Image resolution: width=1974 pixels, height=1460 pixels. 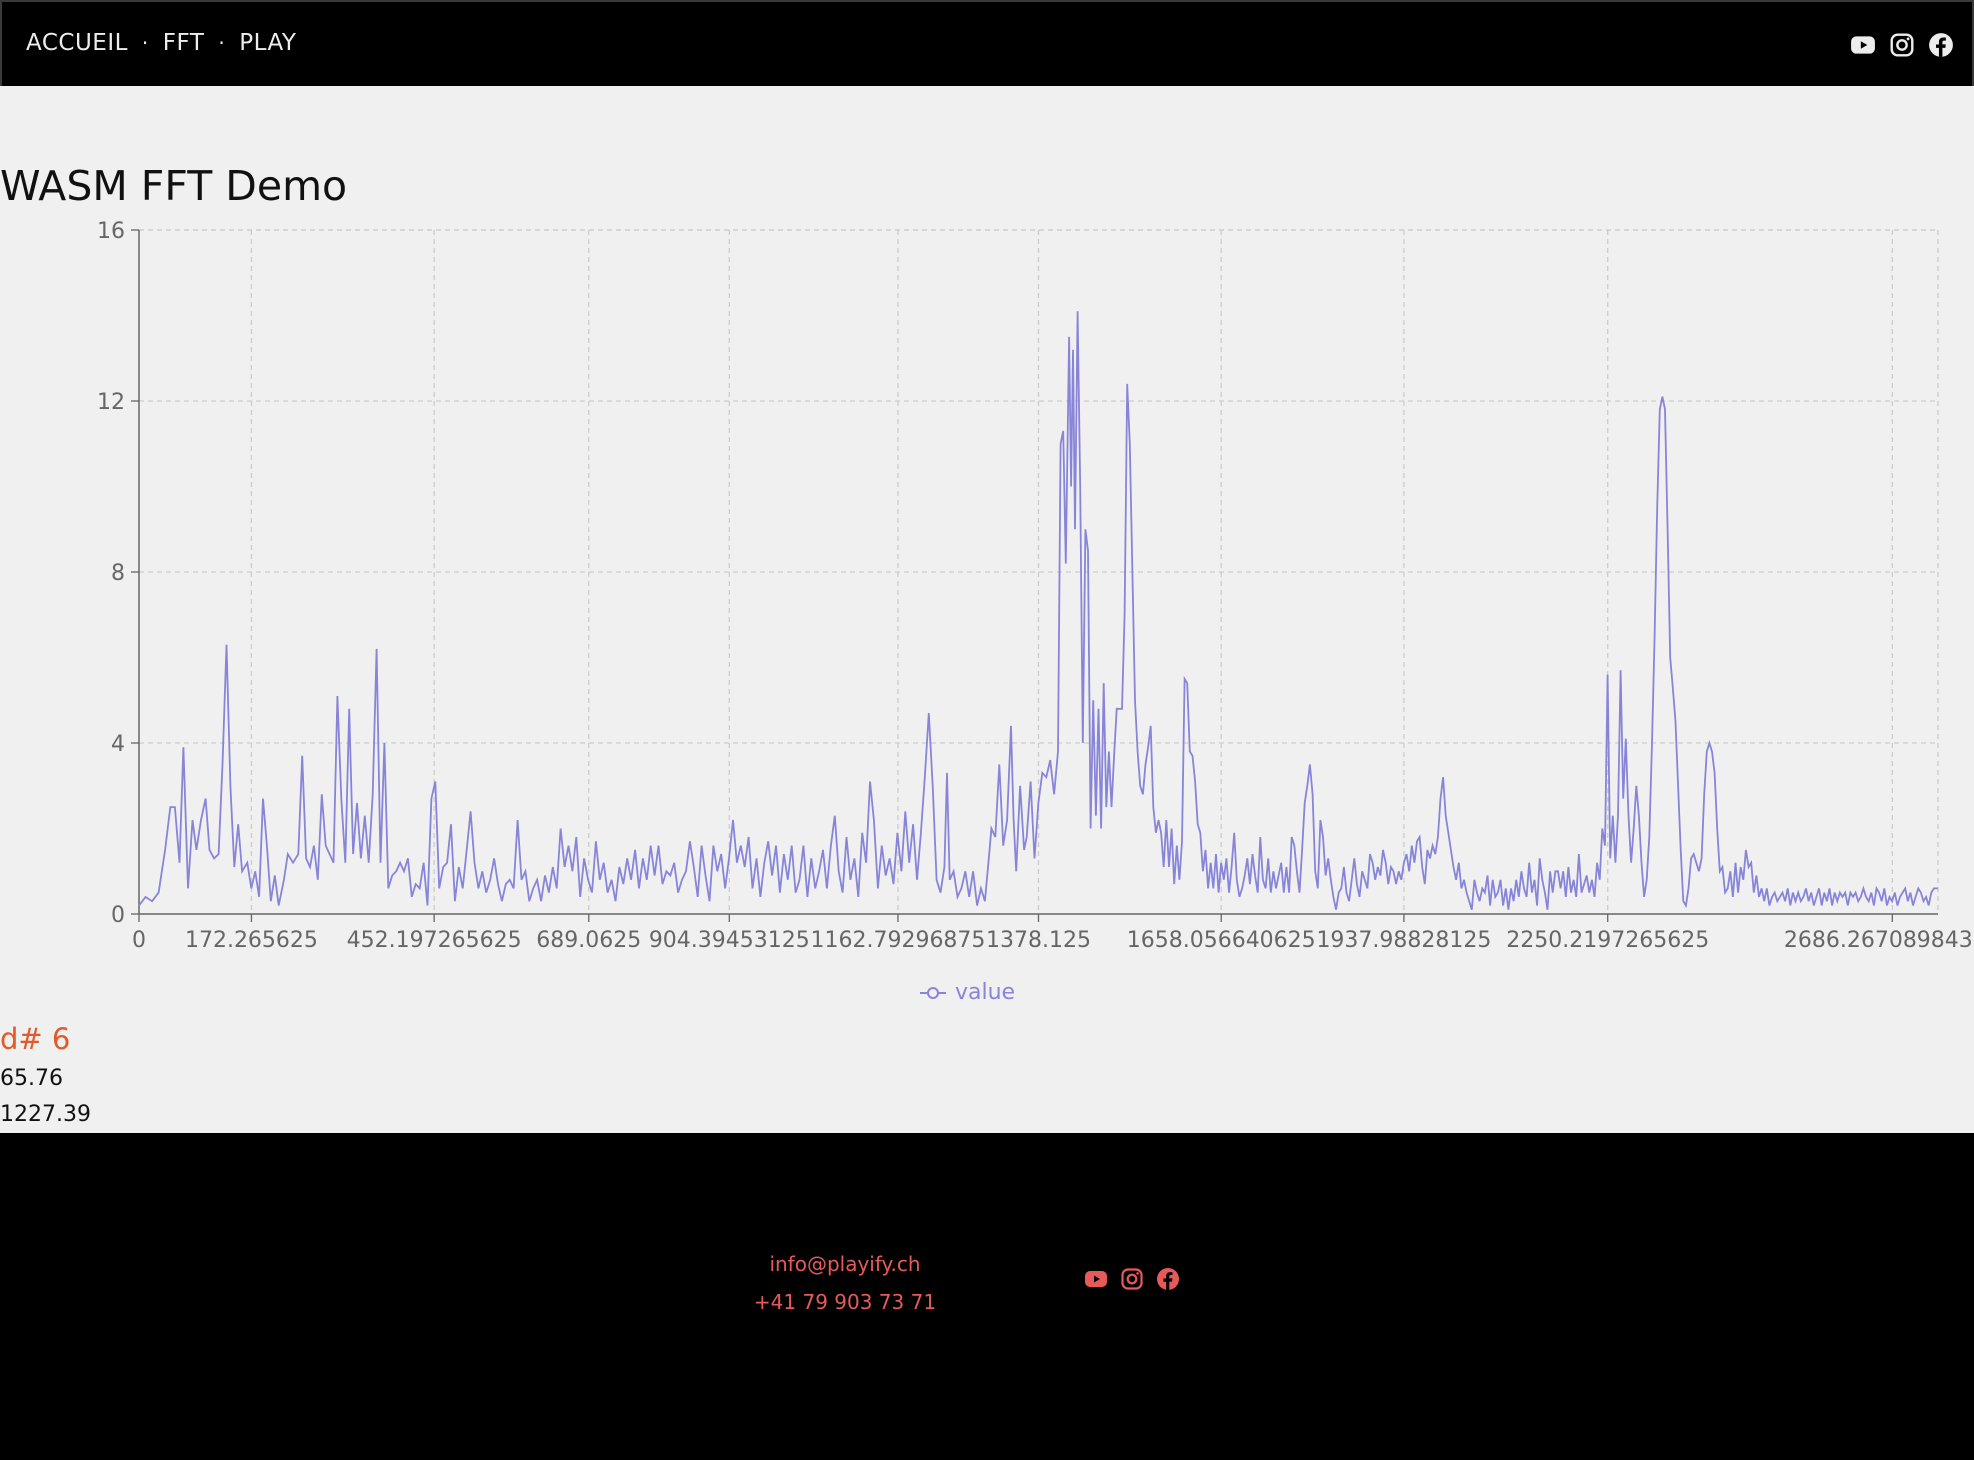 What do you see at coordinates (588, 940) in the screenshot?
I see `x-tick-label: 689.0625` at bounding box center [588, 940].